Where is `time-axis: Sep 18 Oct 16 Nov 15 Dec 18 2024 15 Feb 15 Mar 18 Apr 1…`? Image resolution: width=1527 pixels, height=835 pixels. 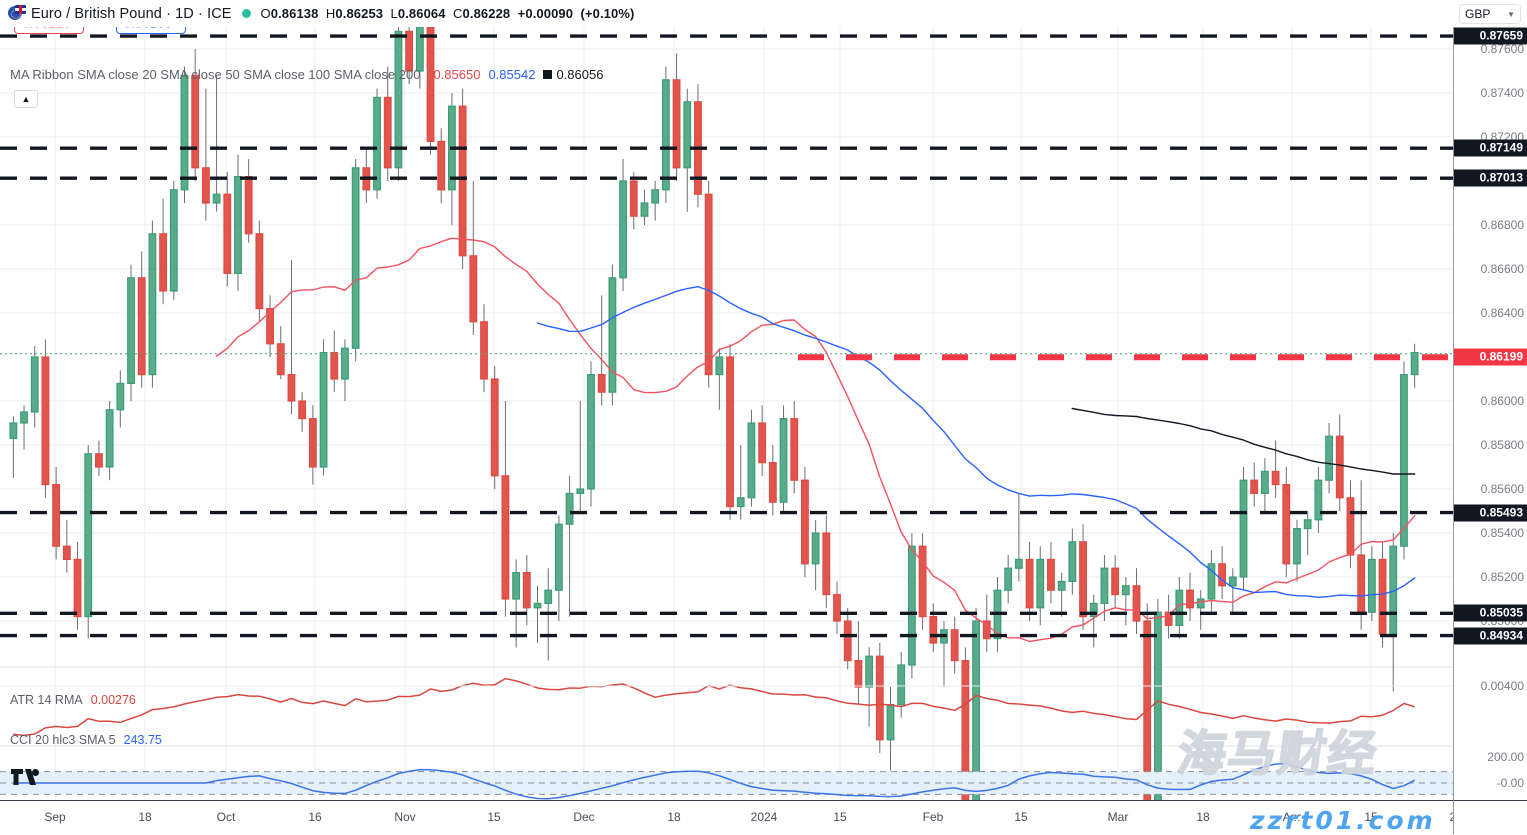 time-axis: Sep 18 Oct 16 Nov 15 Dec 18 2024 15 Feb 15 Mar 18 Apr 1… is located at coordinates (726, 817).